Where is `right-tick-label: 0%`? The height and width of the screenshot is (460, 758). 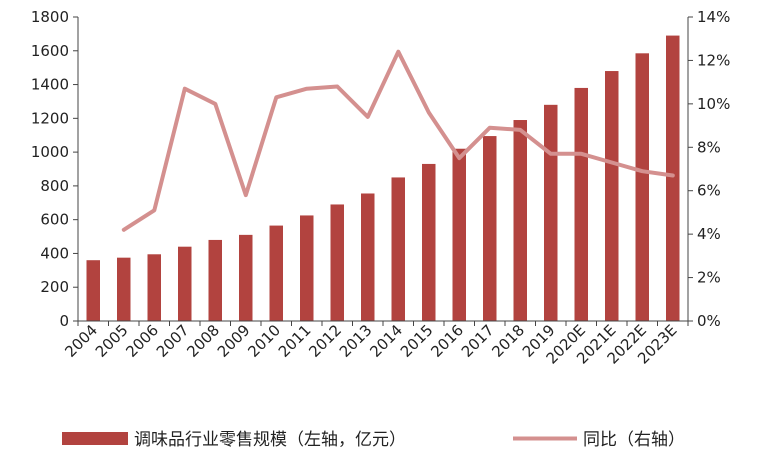
right-tick-label: 0% is located at coordinates (709, 321).